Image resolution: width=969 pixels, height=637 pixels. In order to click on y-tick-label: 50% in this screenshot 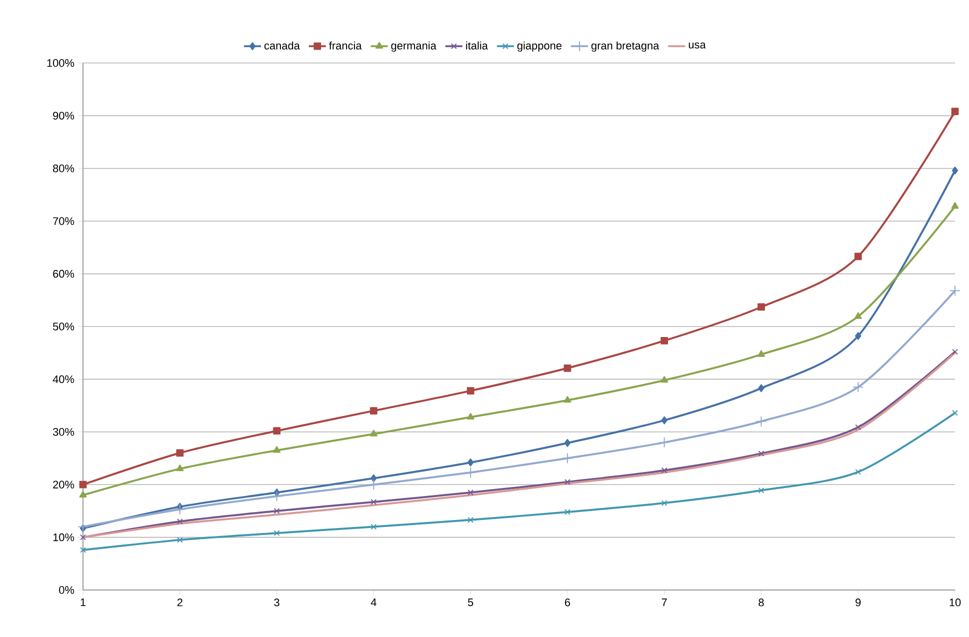, I will do `click(63, 326)`.